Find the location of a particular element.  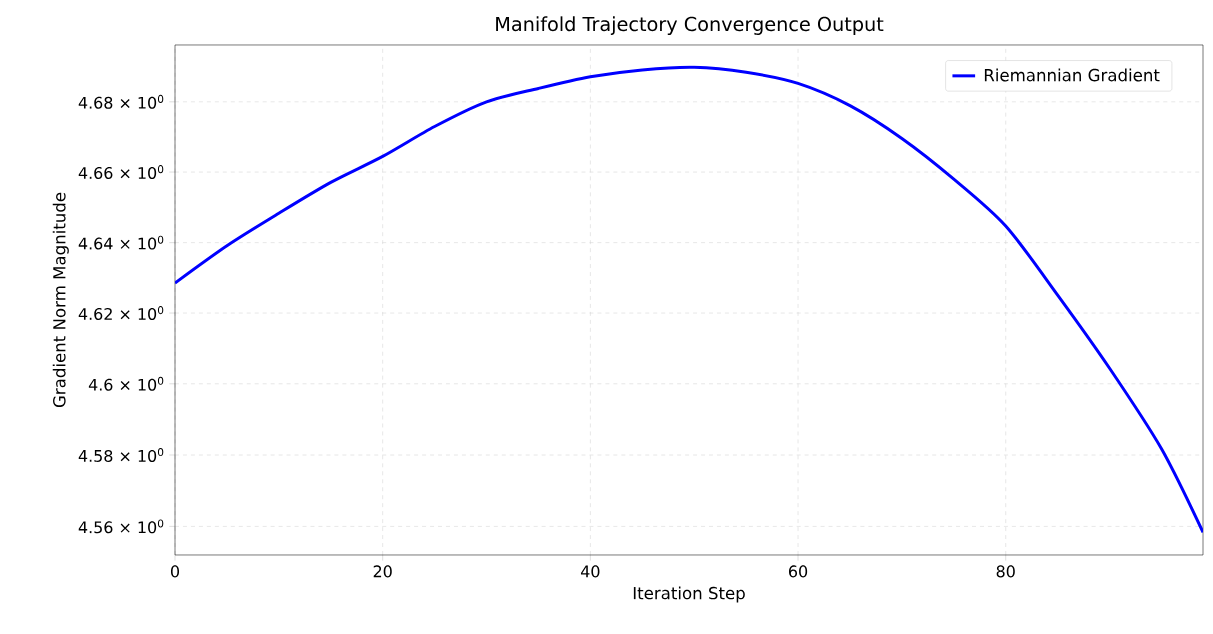

y-axis-title: Gradient Norm Magnitude is located at coordinates (60, 300).